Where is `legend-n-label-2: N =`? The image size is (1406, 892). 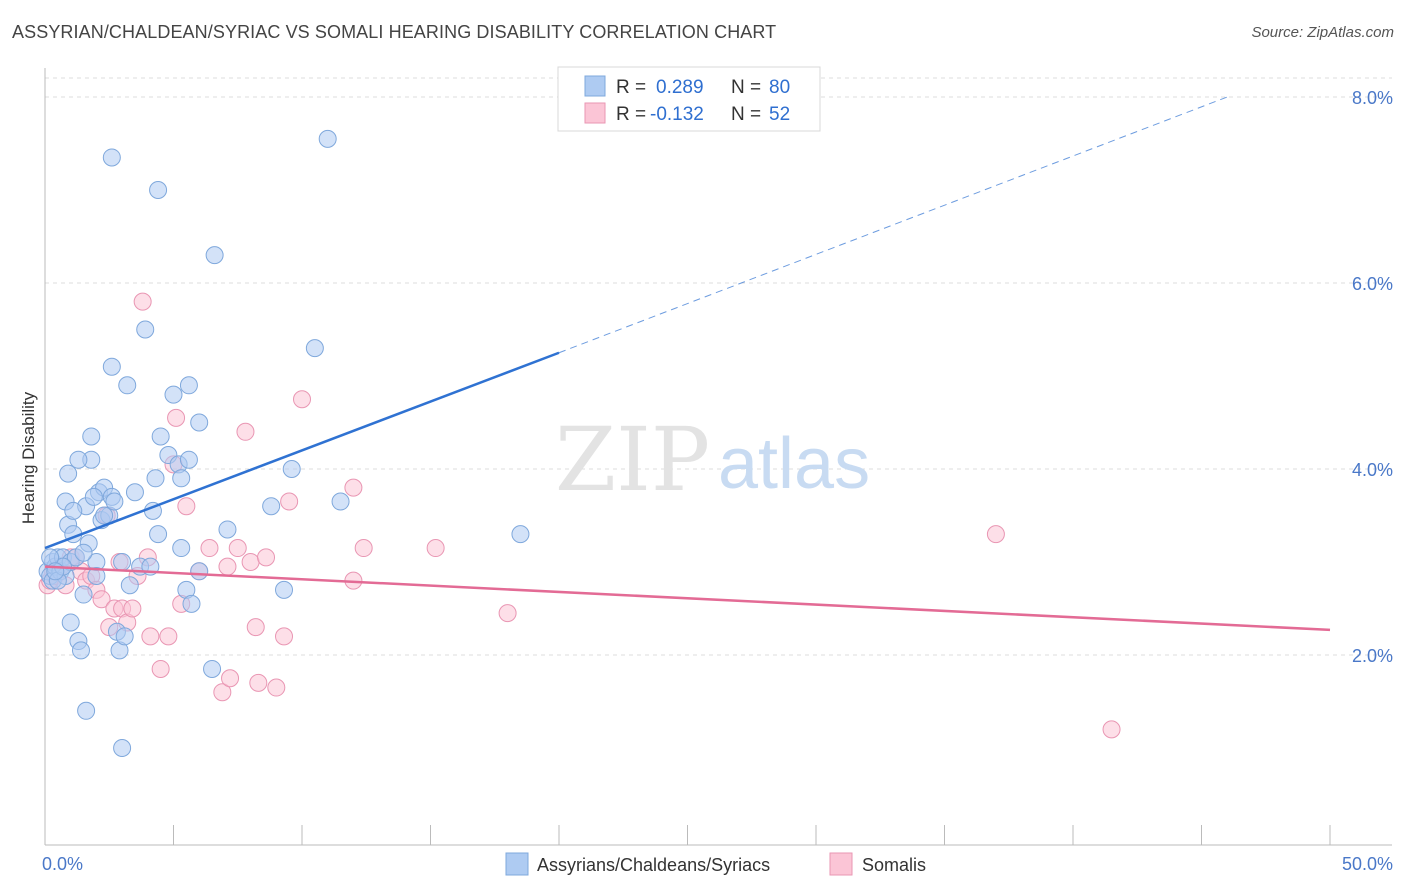
legend-n-label-2: N = is located at coordinates (746, 114).